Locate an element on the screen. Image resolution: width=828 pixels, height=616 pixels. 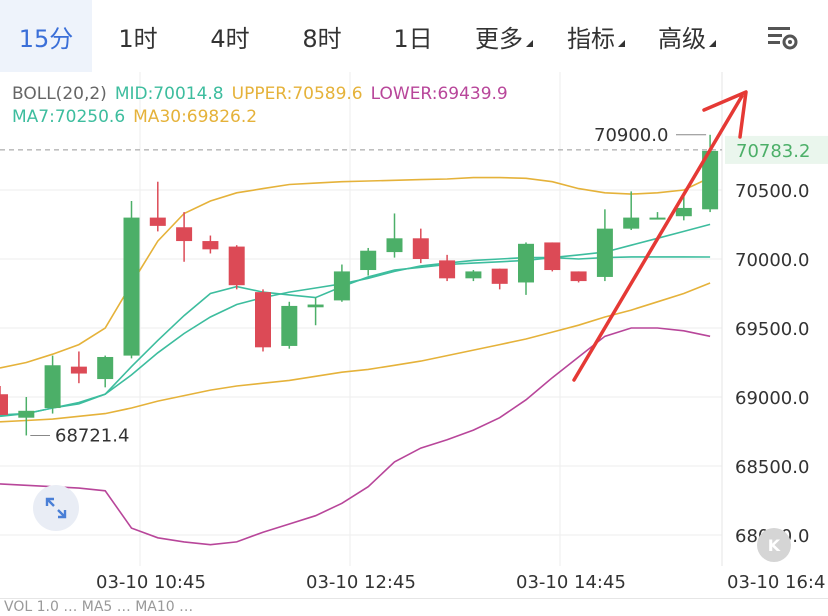
tab-1: 1时 is located at coordinates (138, 36).